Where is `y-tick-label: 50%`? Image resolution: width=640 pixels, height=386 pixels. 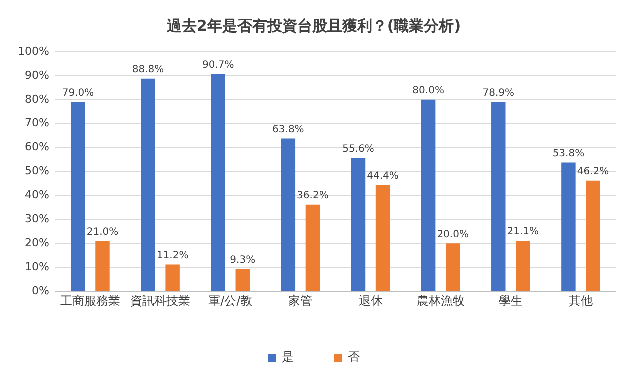 y-tick-label: 50% is located at coordinates (37, 171).